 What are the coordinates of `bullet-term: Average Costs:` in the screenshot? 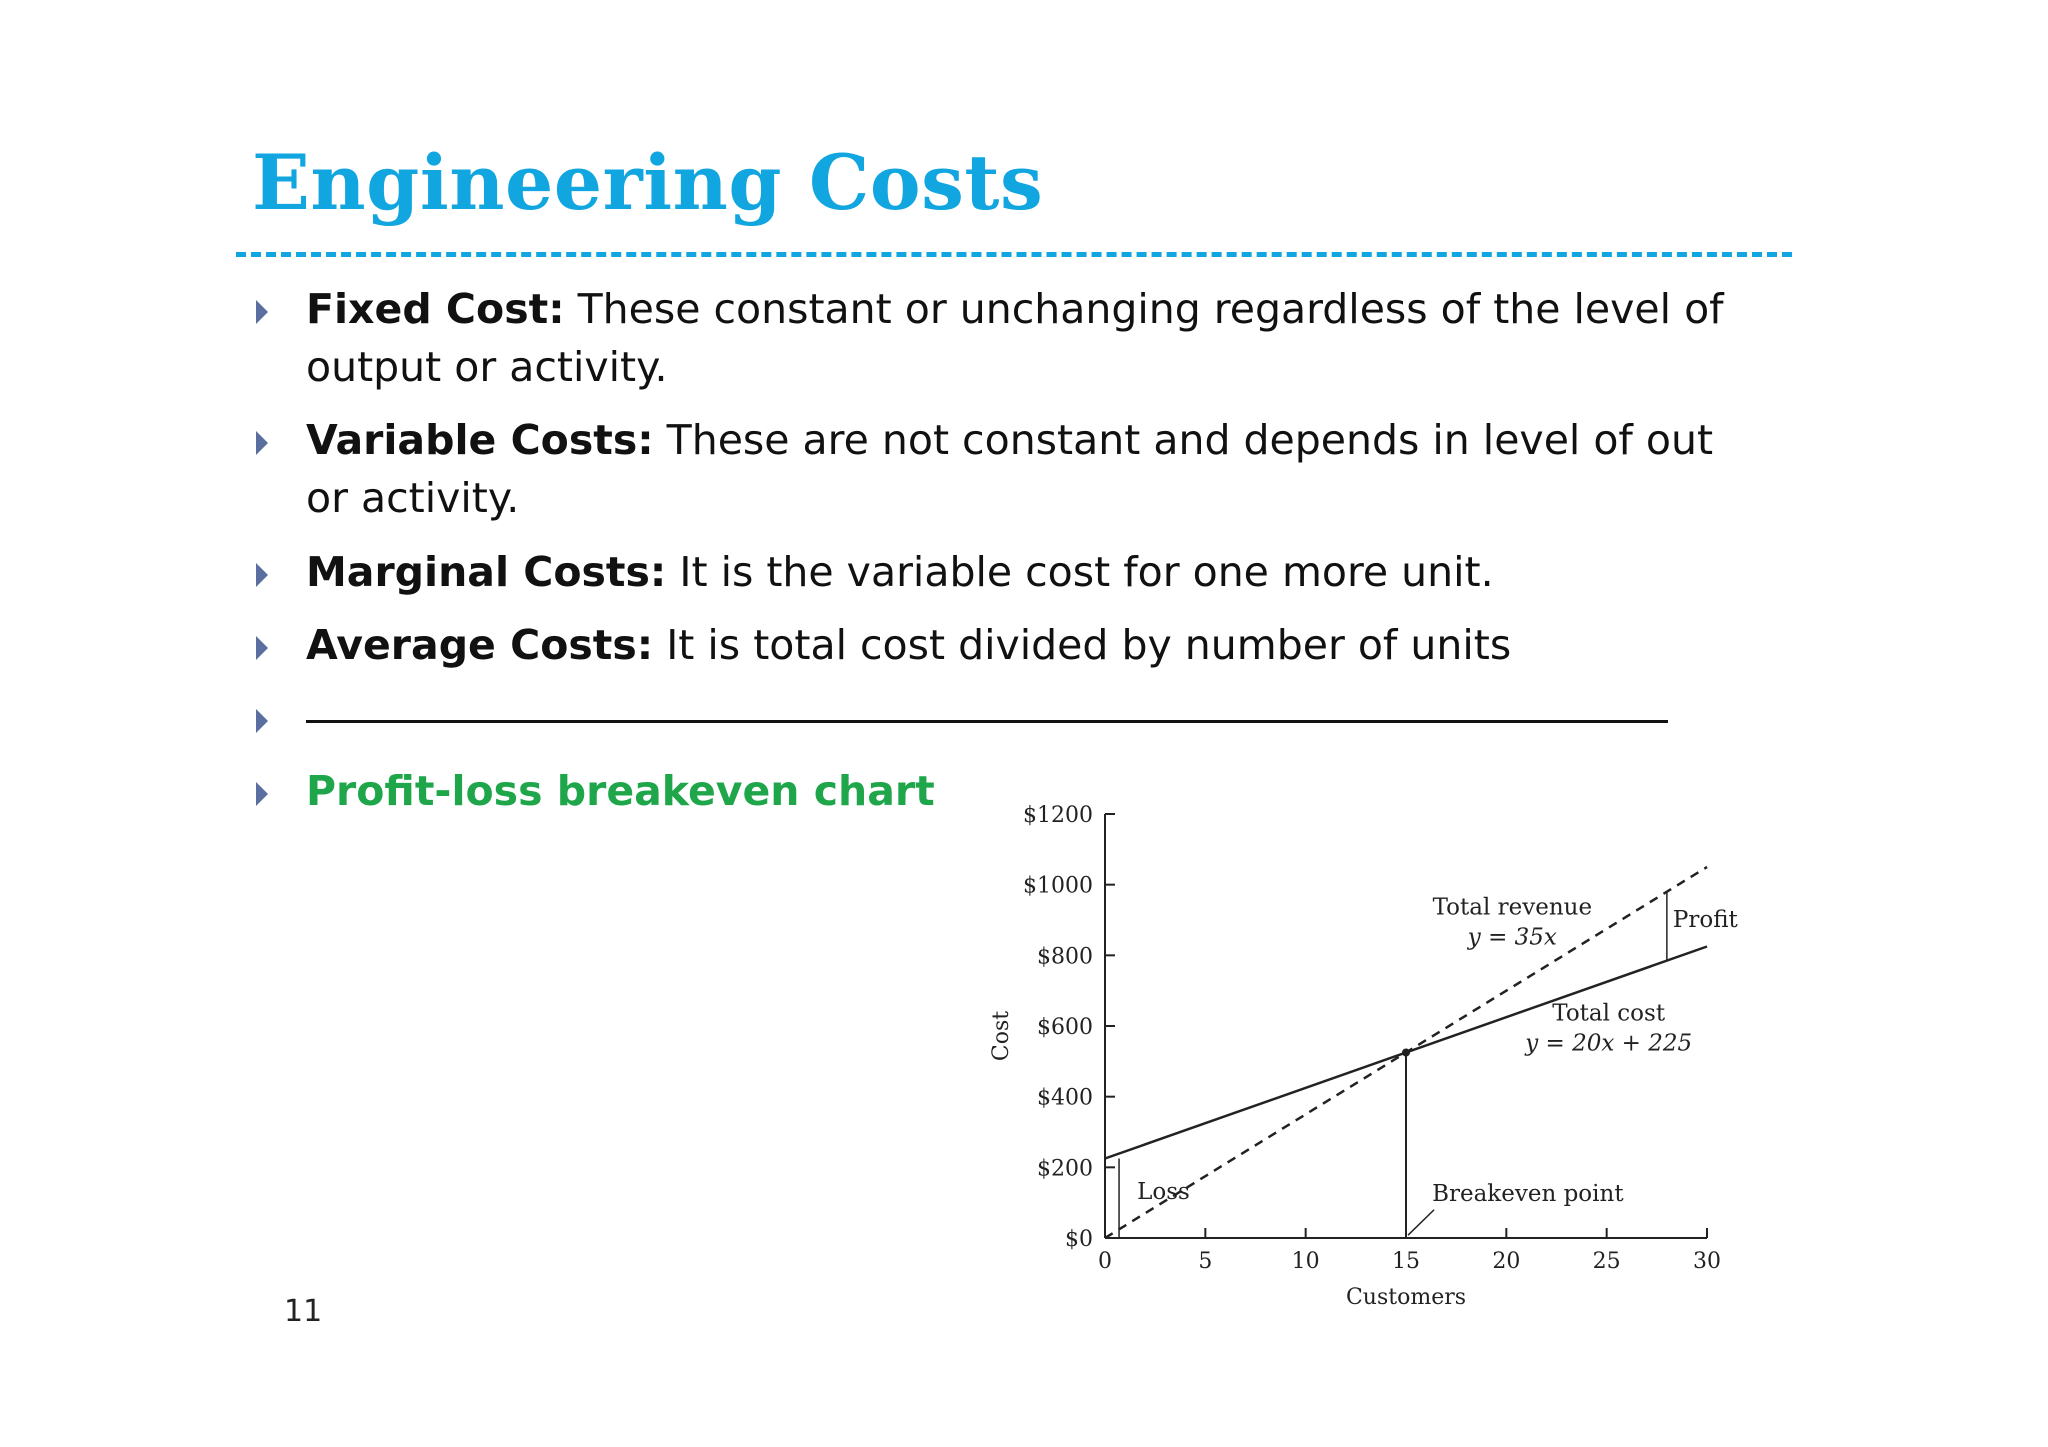 It's located at (480, 645).